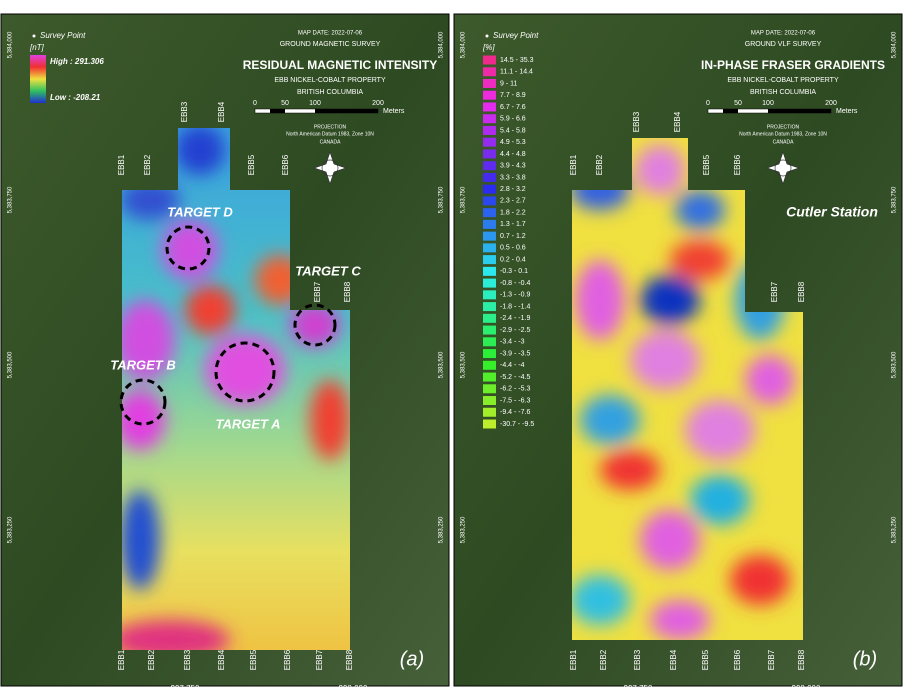 This screenshot has height=694, width=904. What do you see at coordinates (515, 306) in the screenshot?
I see `legend-class: -1.8 - -1.4` at bounding box center [515, 306].